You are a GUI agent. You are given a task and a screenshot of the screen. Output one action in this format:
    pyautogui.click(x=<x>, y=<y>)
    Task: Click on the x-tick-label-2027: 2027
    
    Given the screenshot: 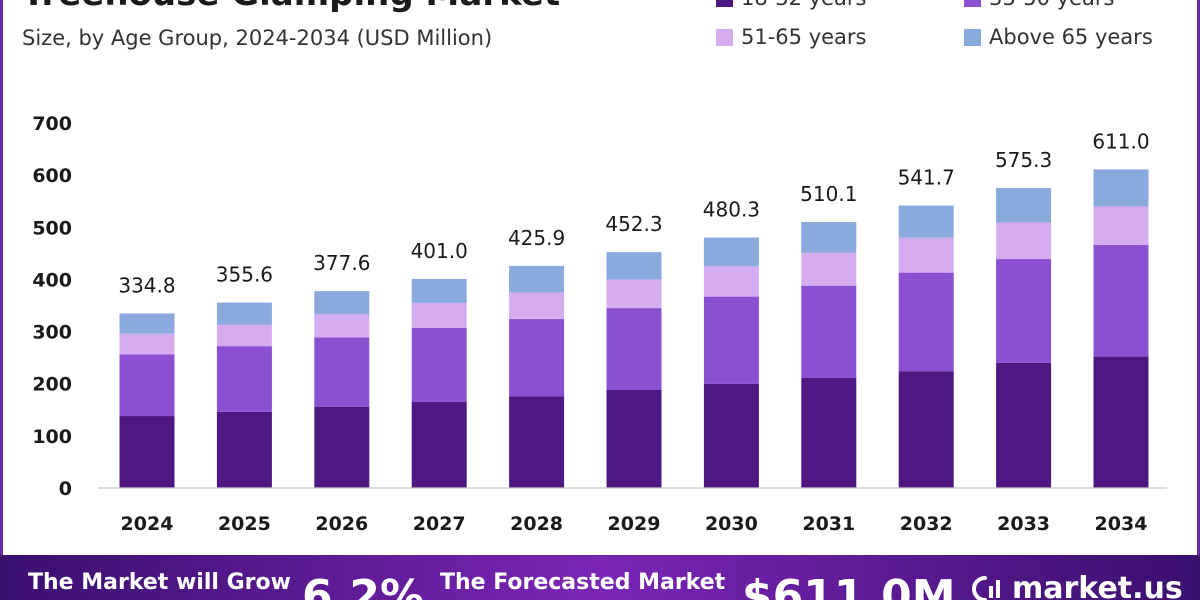 What is the action you would take?
    pyautogui.click(x=439, y=524)
    